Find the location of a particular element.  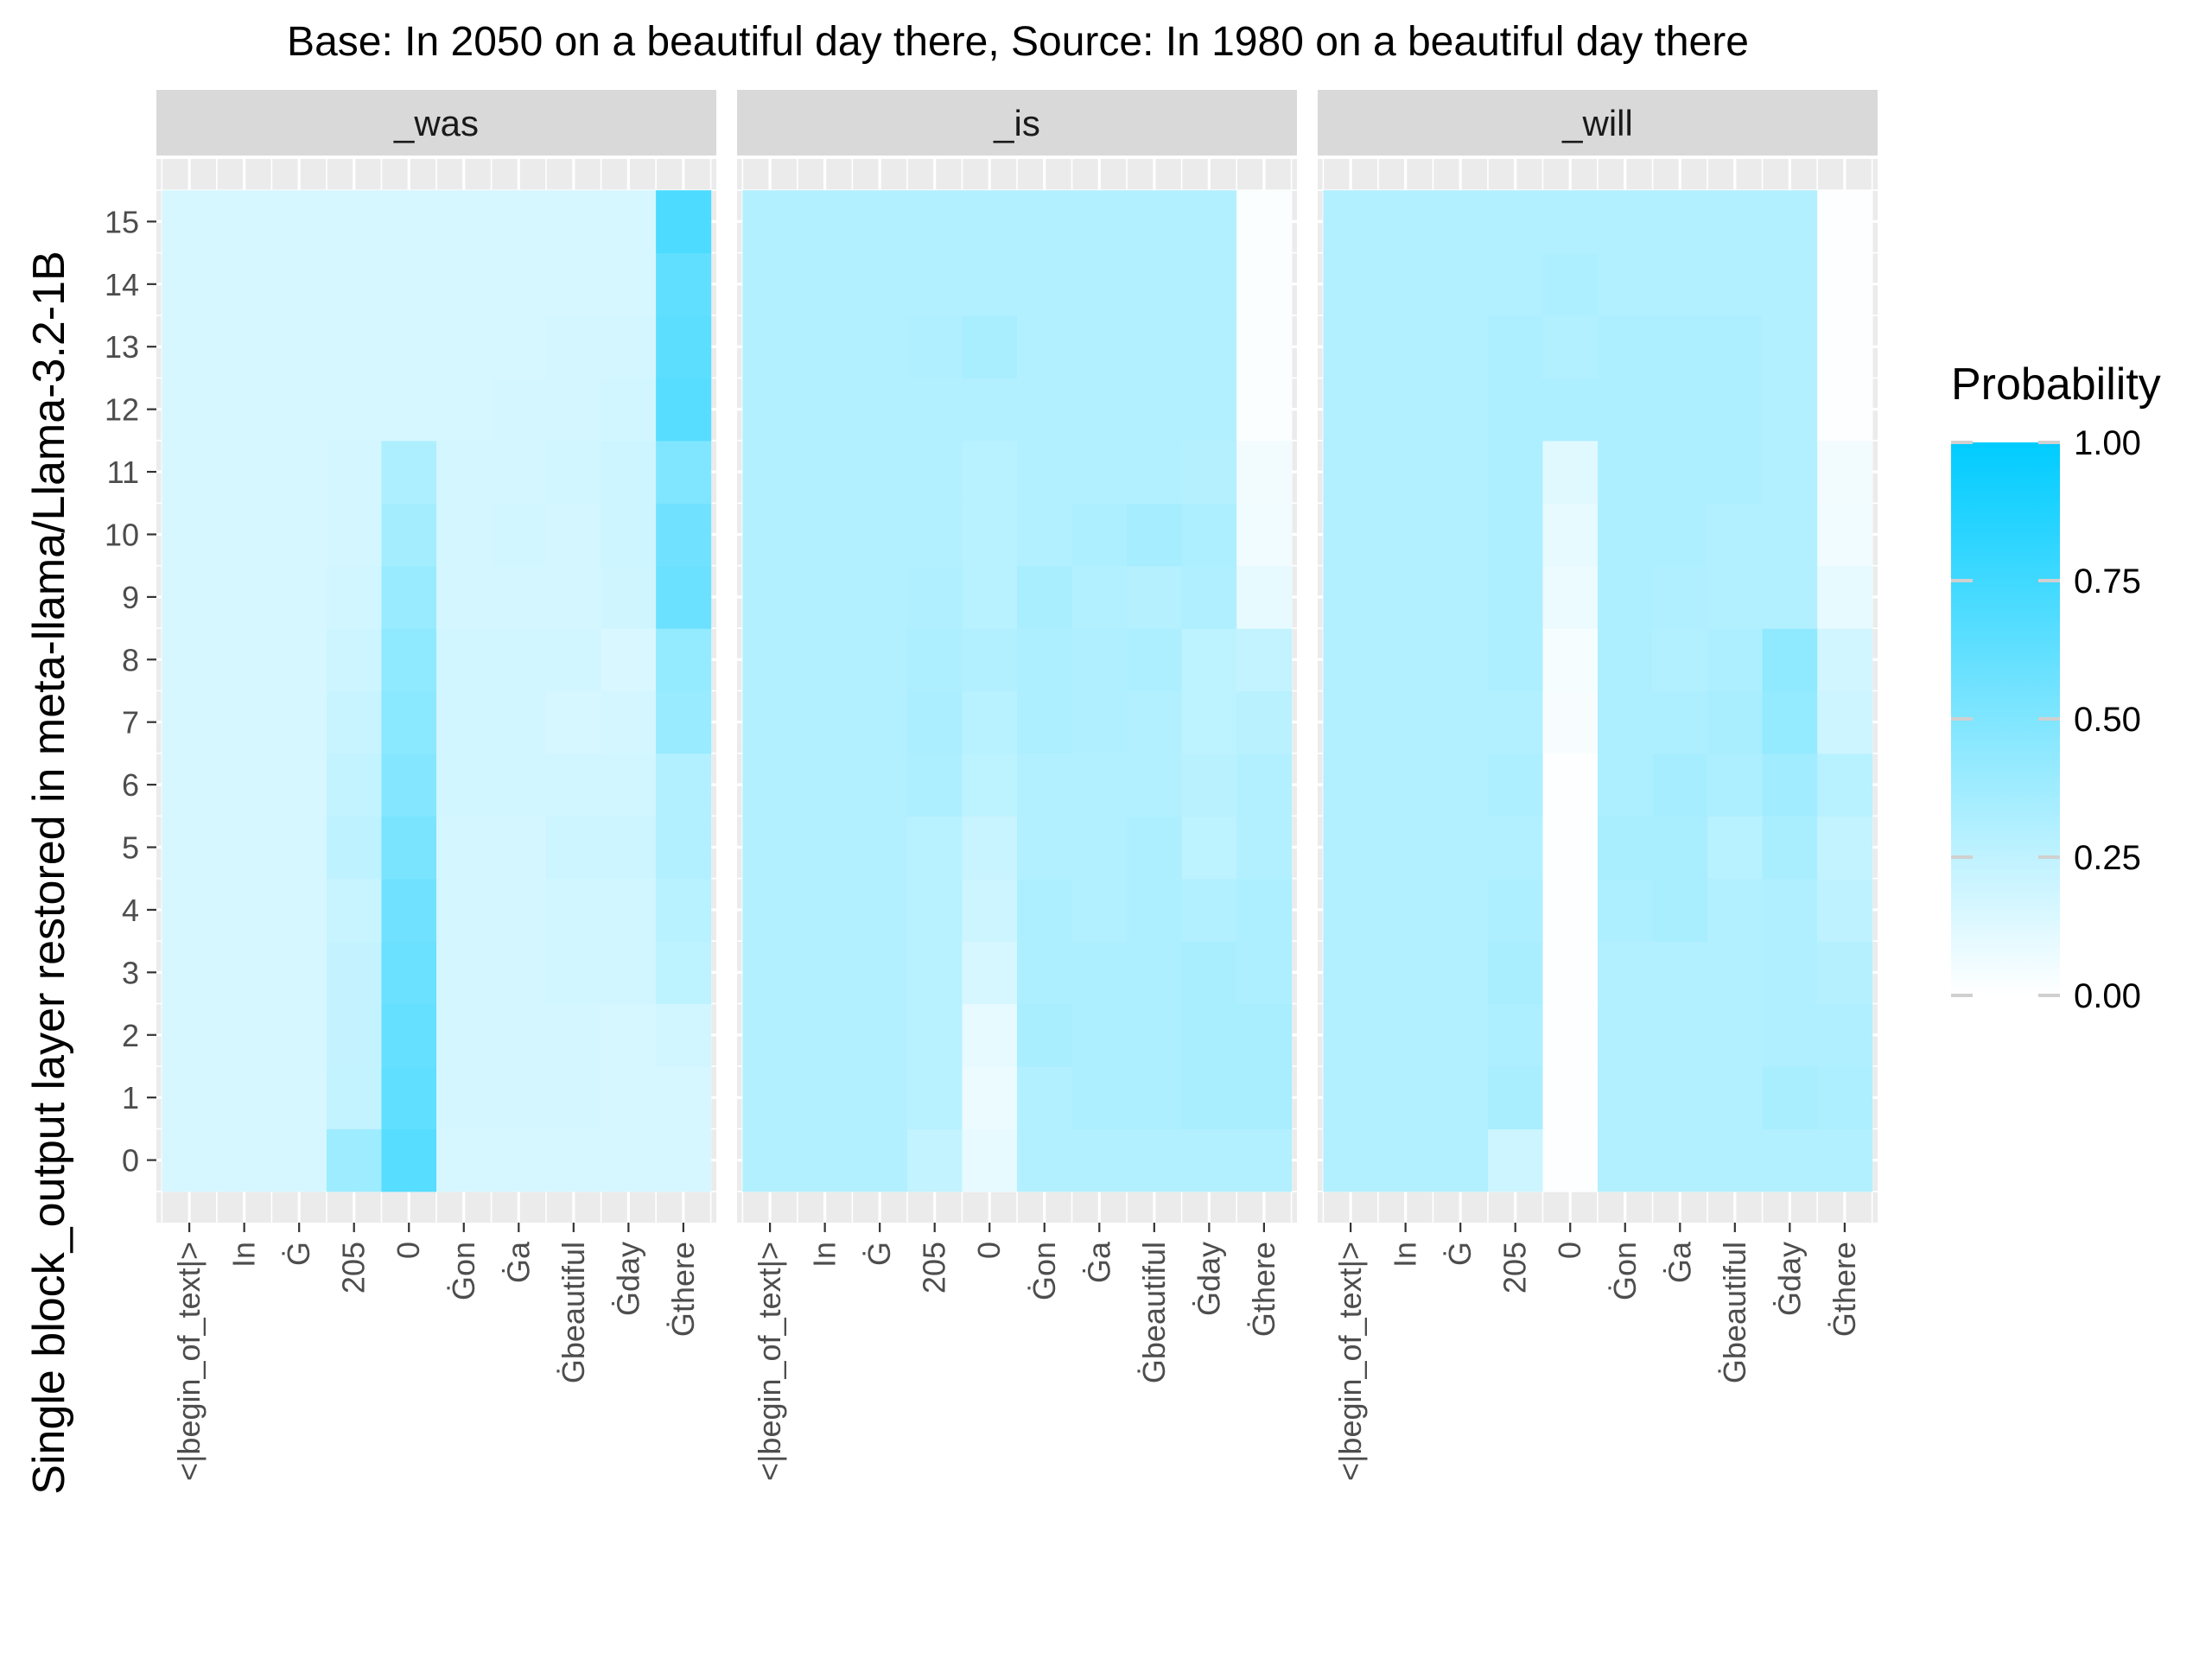

x-tick-label: Ġon is located at coordinates (463, 1271).